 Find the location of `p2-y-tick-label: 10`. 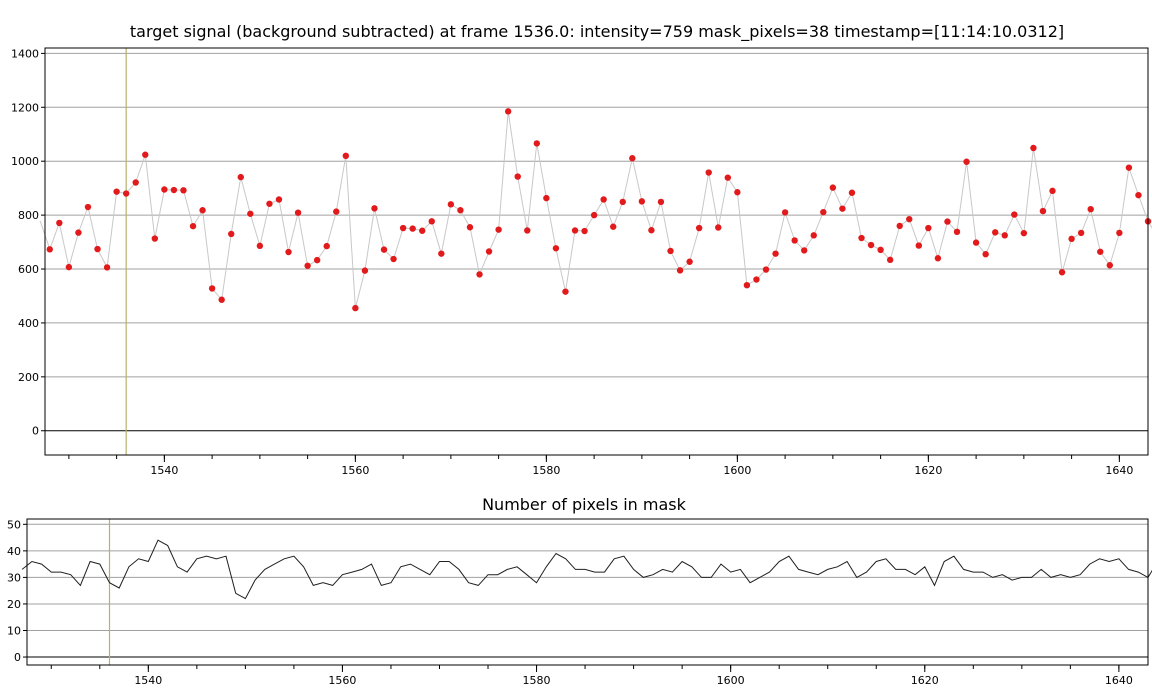

p2-y-tick-label: 10 is located at coordinates (14, 630).